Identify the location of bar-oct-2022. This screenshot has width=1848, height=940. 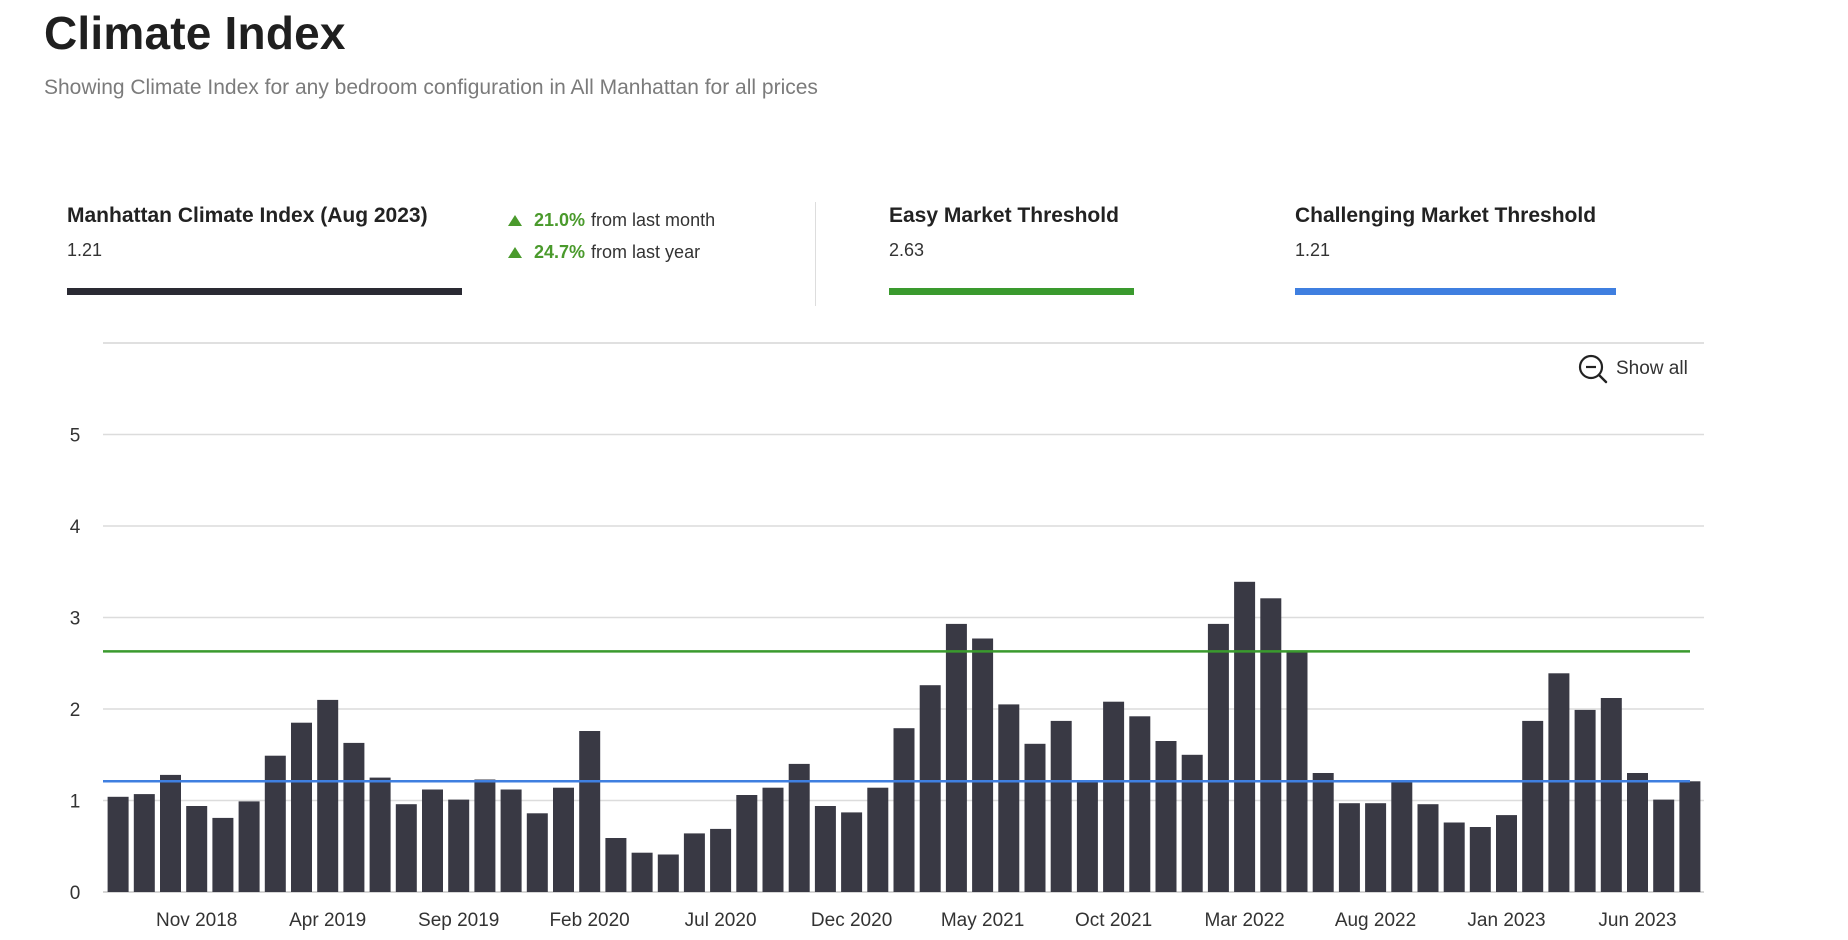
(1428, 848).